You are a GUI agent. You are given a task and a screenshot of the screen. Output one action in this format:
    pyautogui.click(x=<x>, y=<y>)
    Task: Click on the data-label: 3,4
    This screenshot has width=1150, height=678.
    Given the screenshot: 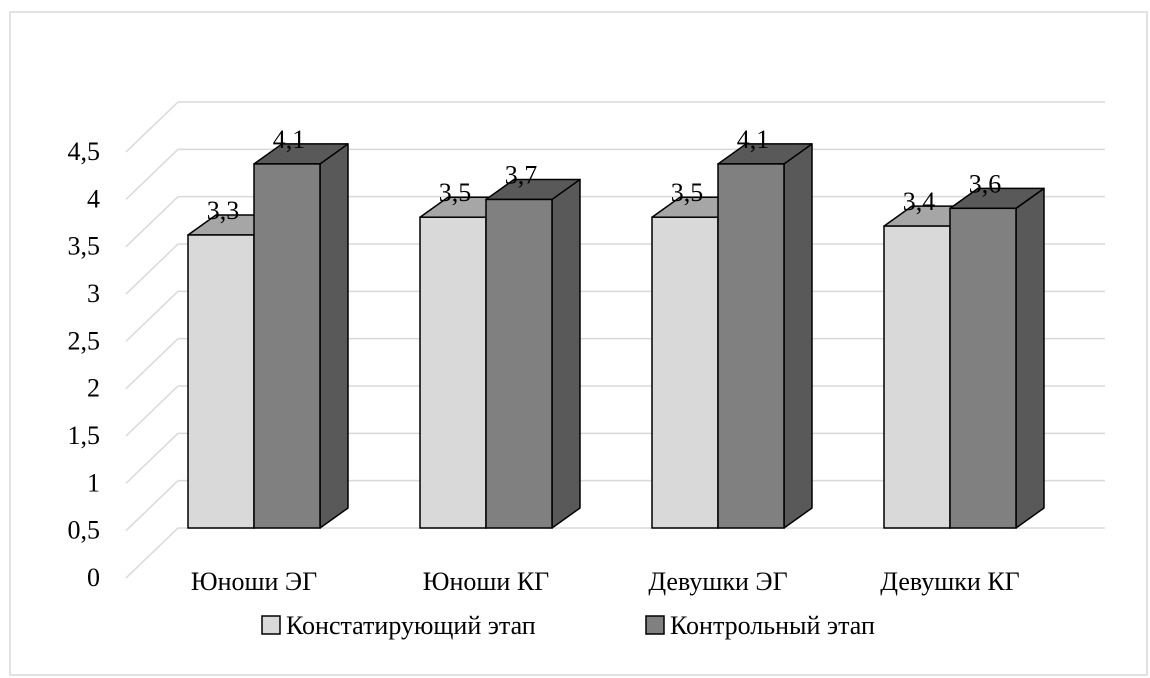 What is the action you would take?
    pyautogui.click(x=919, y=201)
    